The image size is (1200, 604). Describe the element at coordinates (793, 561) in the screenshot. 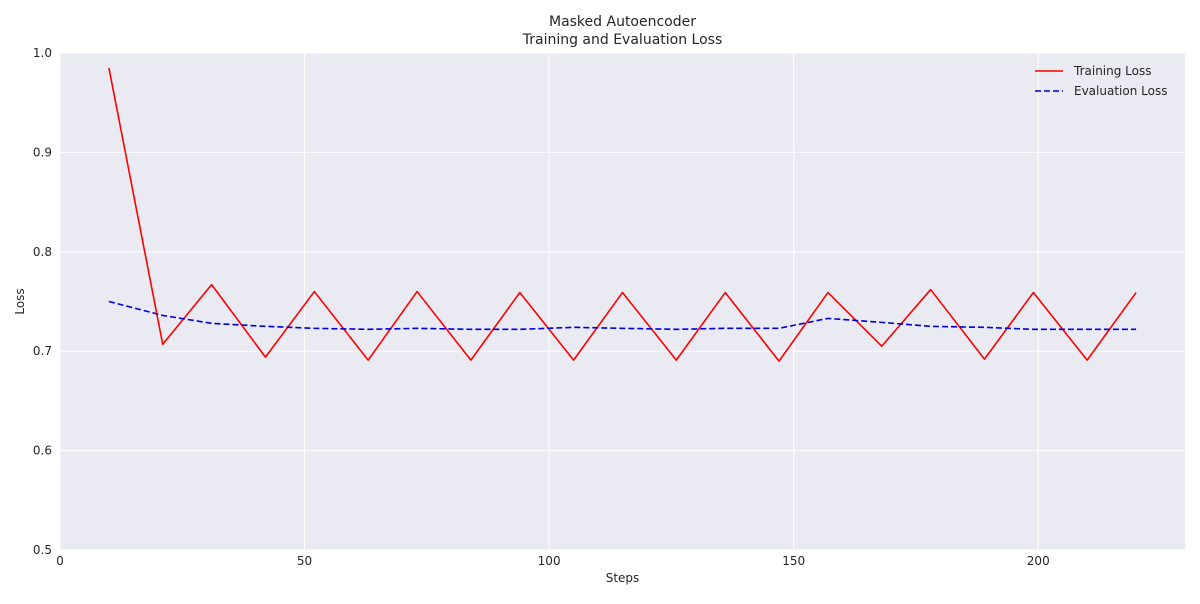

I see `x-tick-label: 150` at that location.